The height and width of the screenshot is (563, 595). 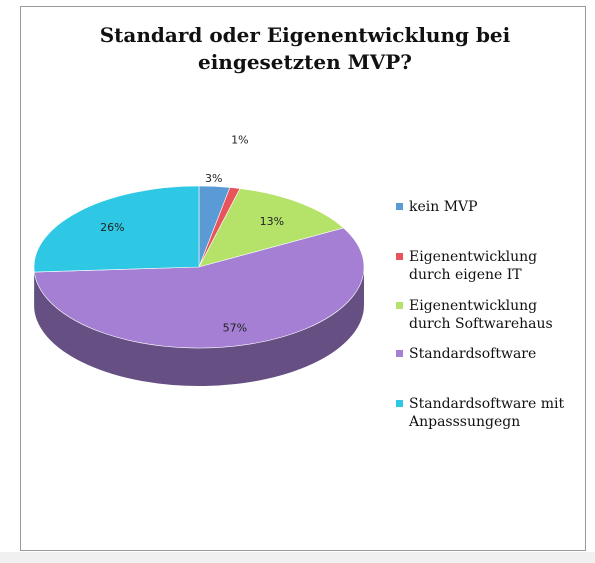 What do you see at coordinates (213, 178) in the screenshot?
I see `data-label-0: 3%` at bounding box center [213, 178].